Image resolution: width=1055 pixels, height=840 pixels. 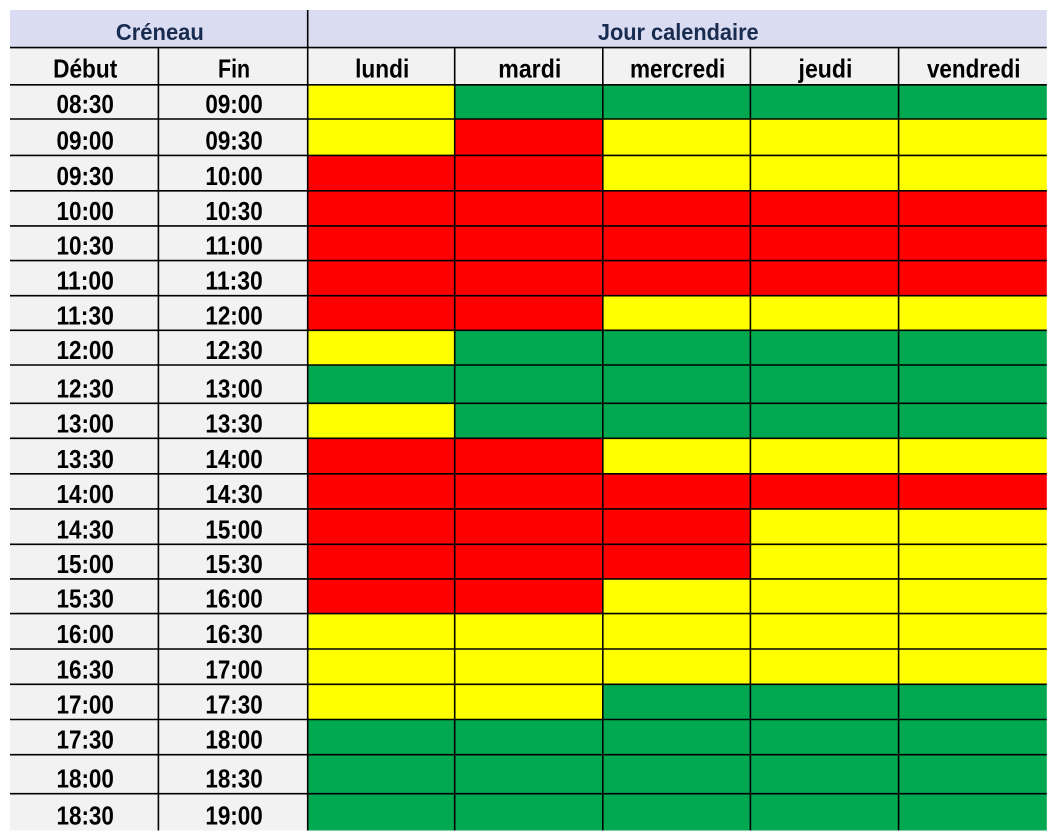 What do you see at coordinates (678, 32) in the screenshot?
I see `svg-text: Jour calendaire` at bounding box center [678, 32].